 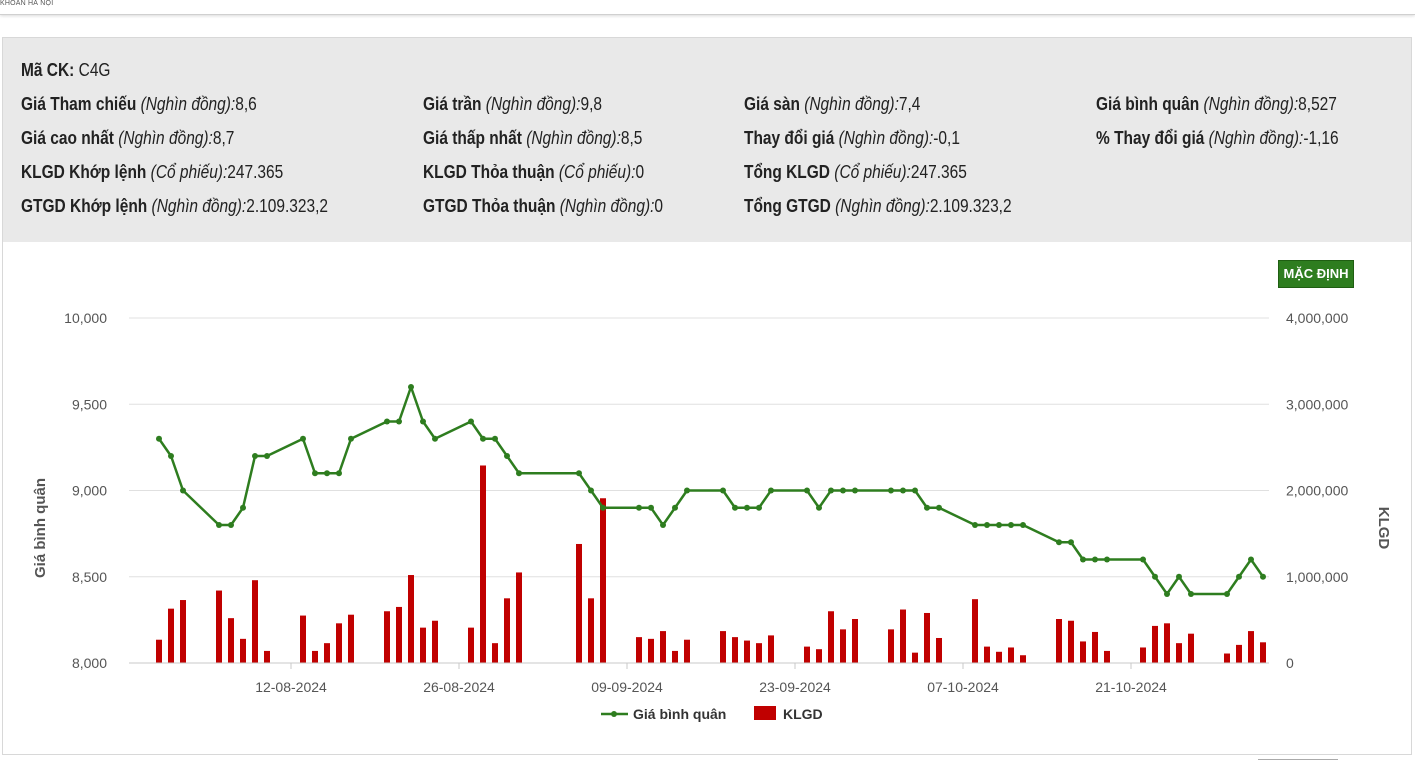 I want to click on y-left-tick-label: 9,500, so click(x=89, y=404).